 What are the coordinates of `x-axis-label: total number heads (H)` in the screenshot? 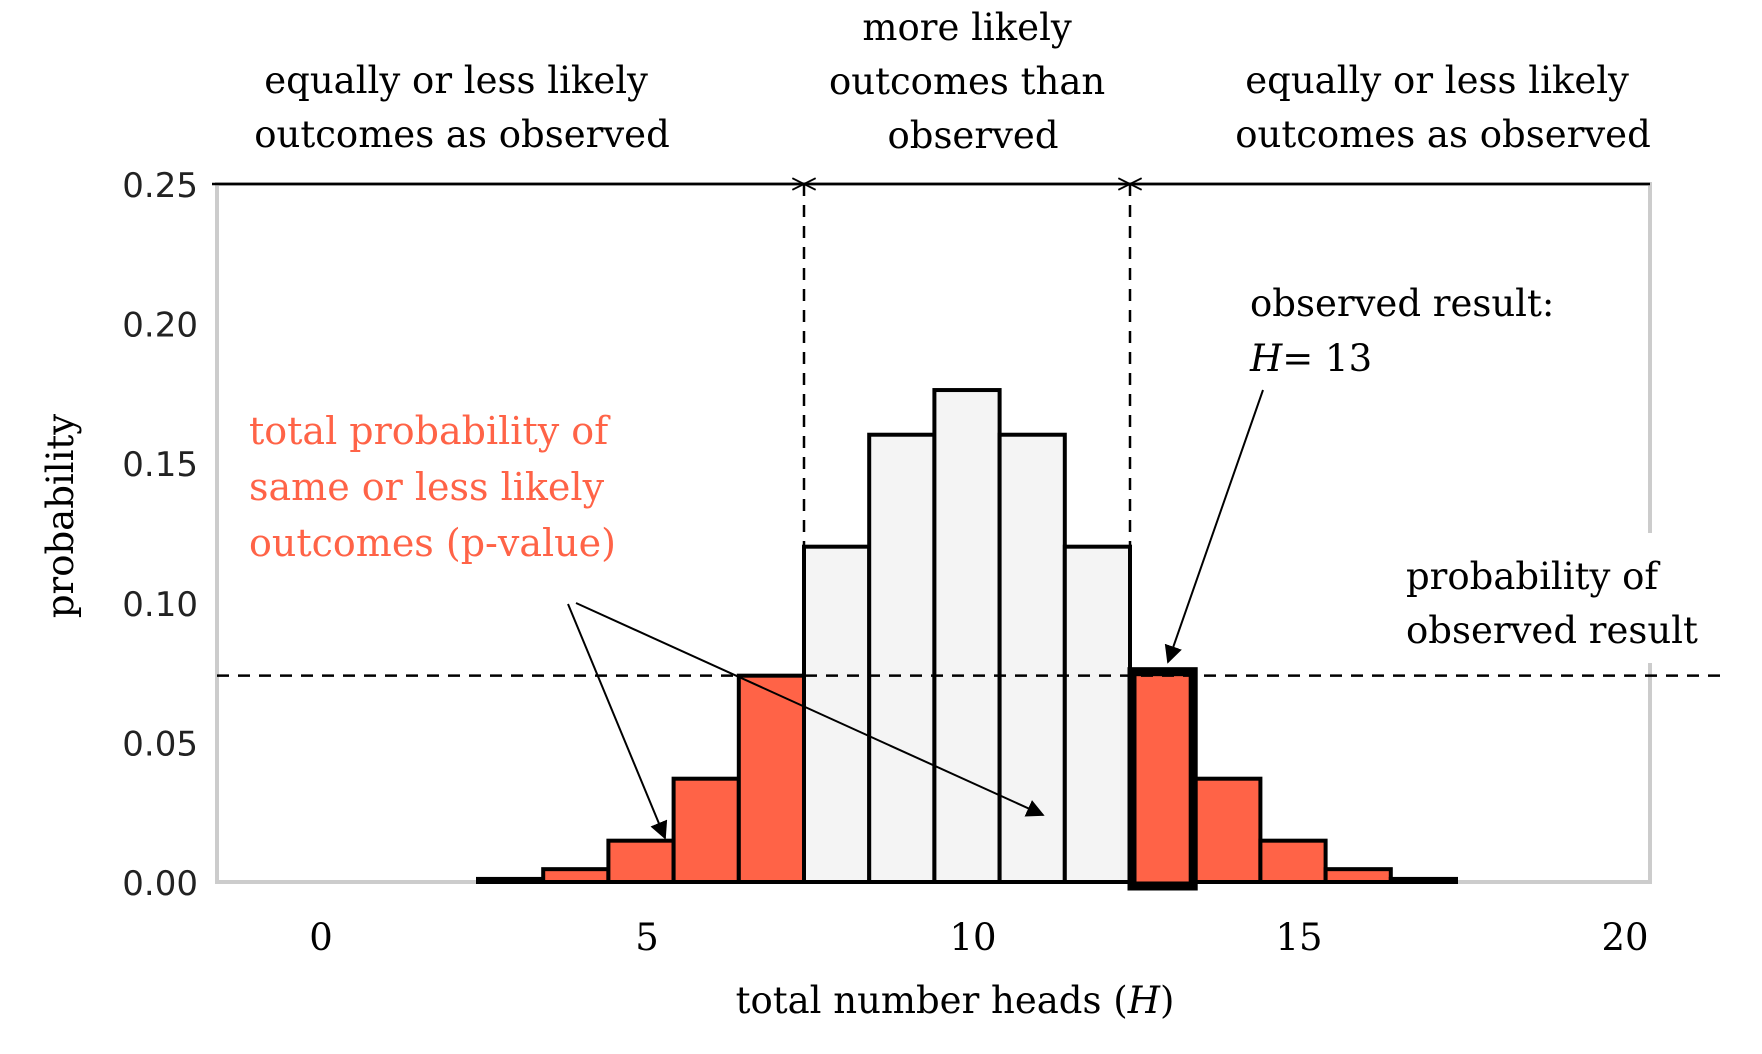 It's located at (955, 1000).